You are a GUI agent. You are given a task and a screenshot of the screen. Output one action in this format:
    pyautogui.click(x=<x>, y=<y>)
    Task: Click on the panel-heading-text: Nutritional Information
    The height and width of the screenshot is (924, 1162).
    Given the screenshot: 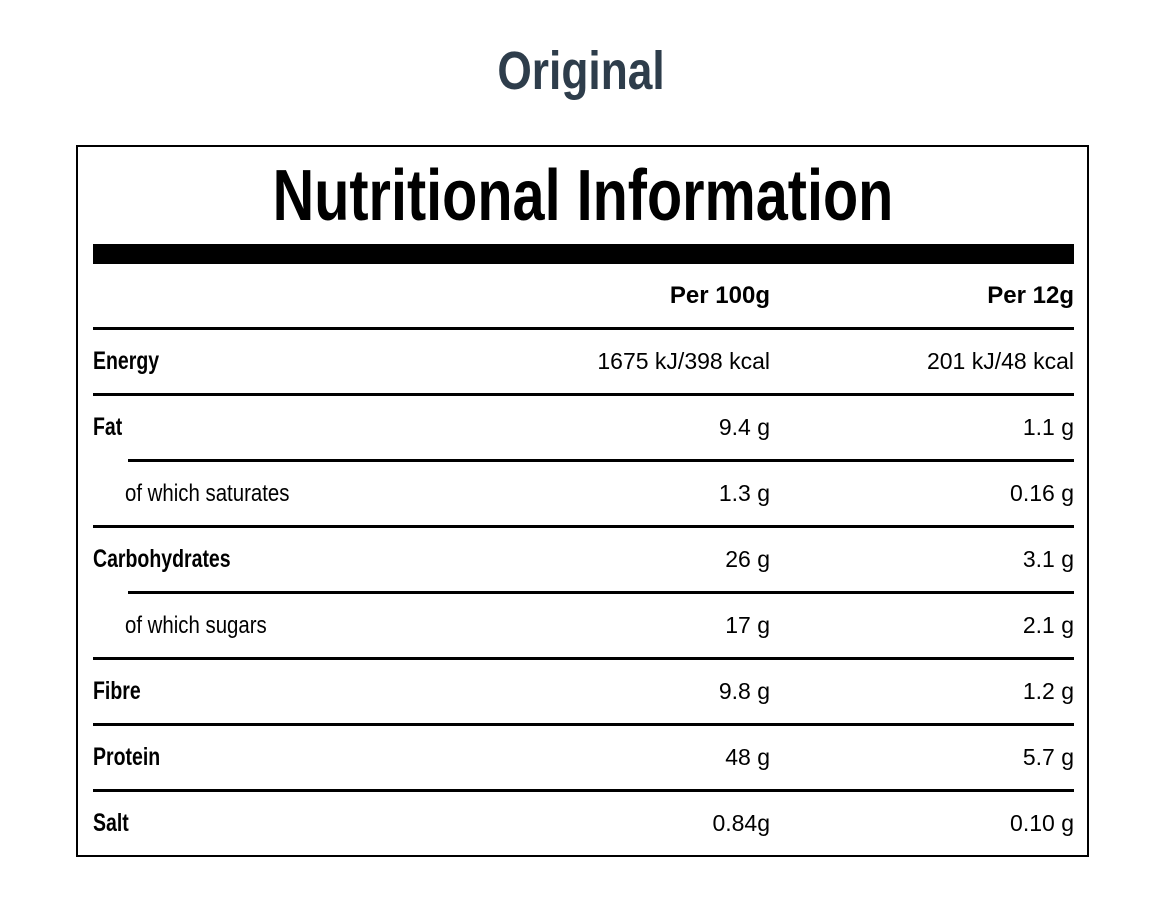 What is the action you would take?
    pyautogui.click(x=582, y=196)
    